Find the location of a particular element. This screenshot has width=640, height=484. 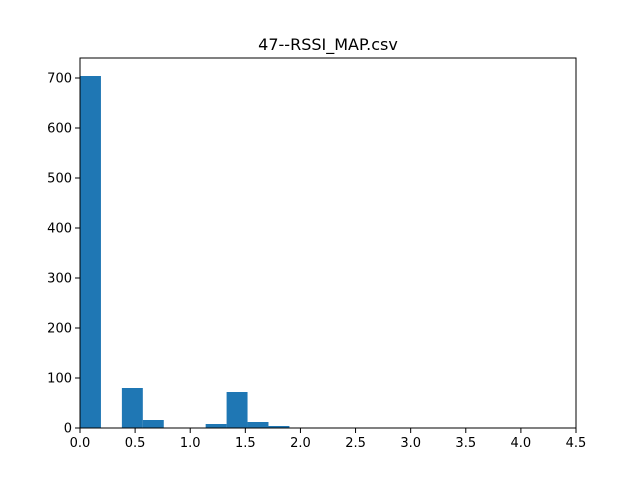

x-tick-label-4: 2.0 is located at coordinates (300, 443).